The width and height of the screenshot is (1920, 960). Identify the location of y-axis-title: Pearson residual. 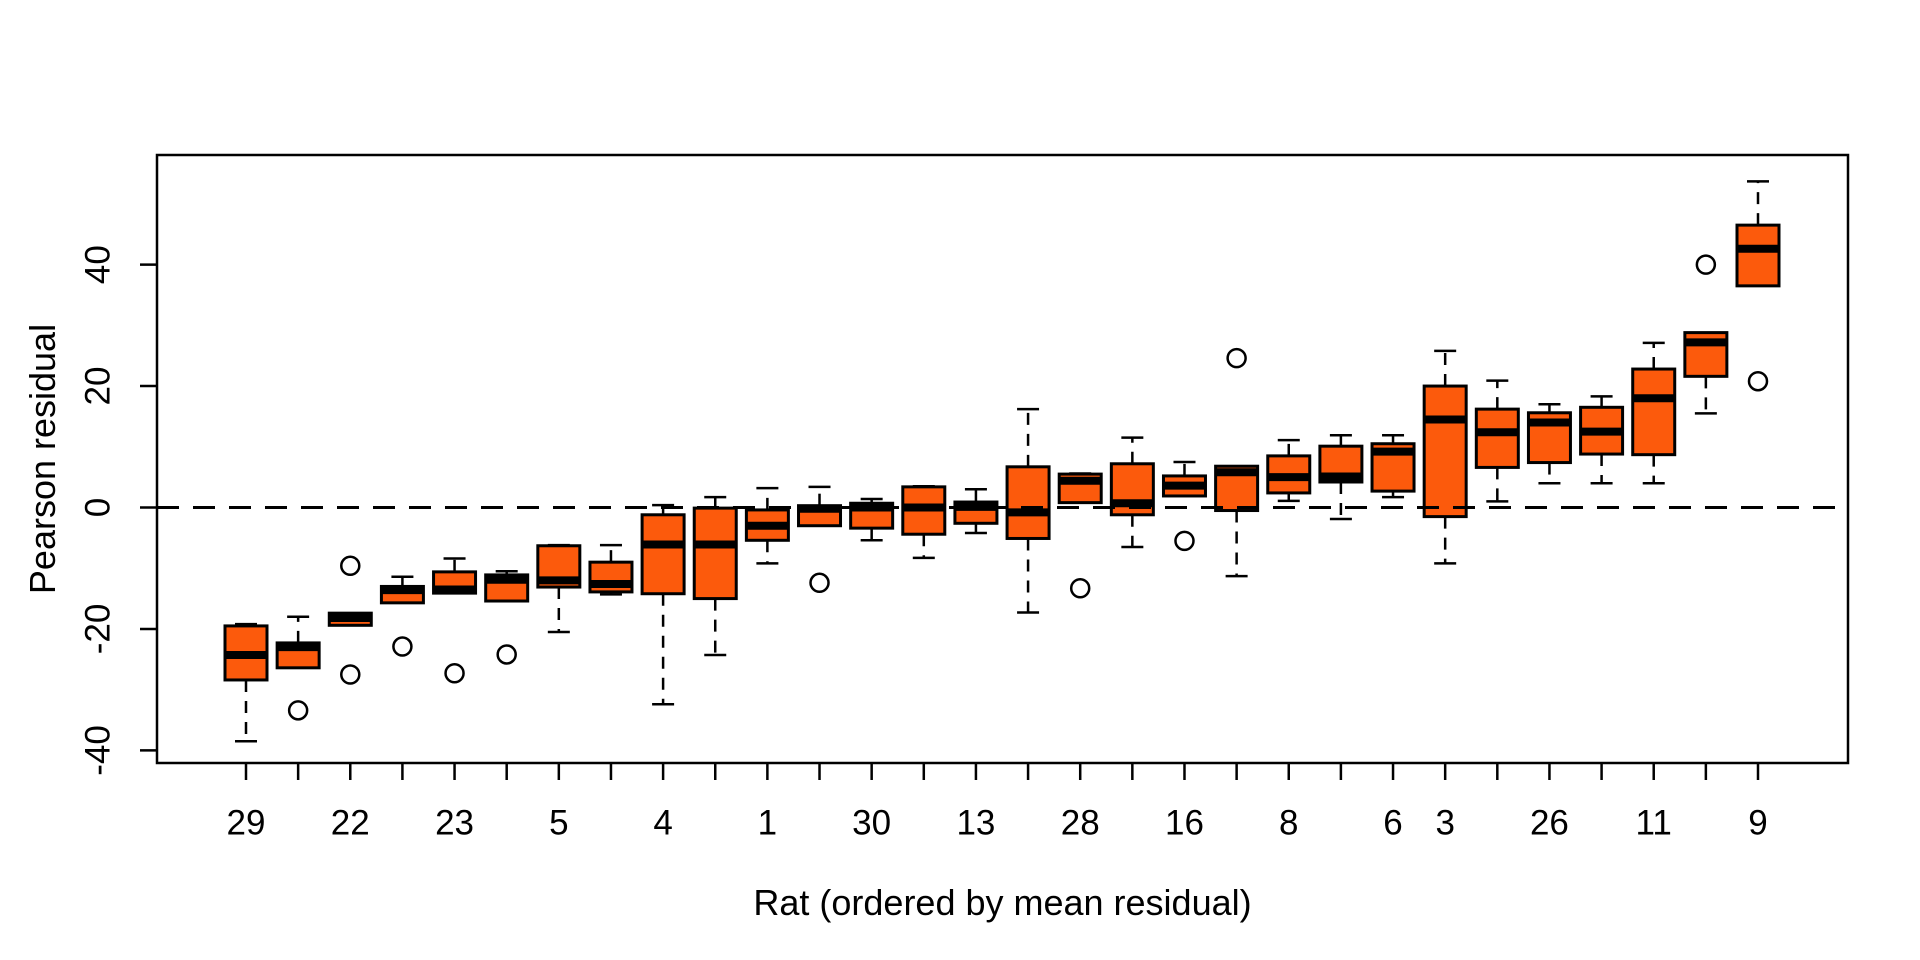
(42, 459).